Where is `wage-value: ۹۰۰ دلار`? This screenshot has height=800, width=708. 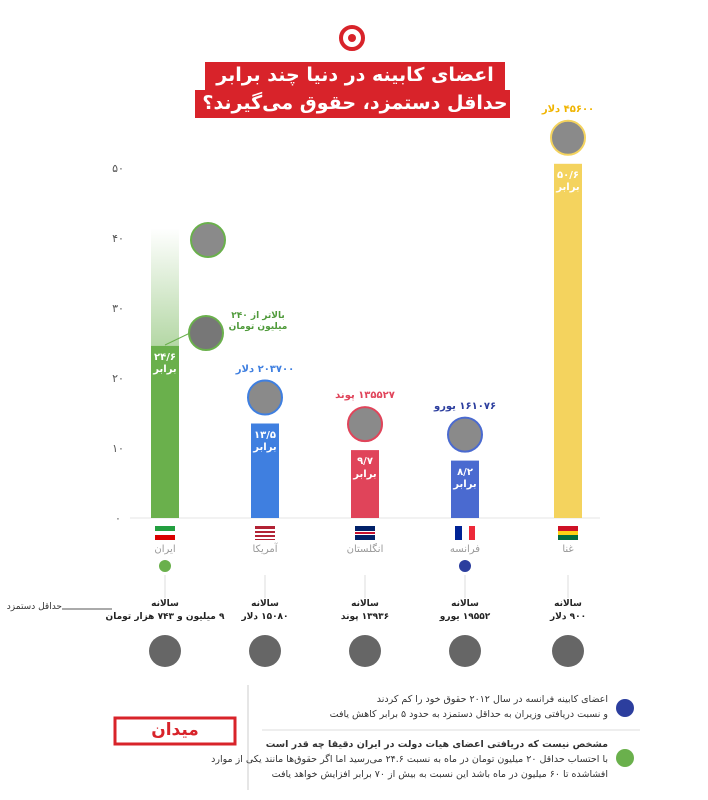 wage-value: ۹۰۰ دلار is located at coordinates (568, 617).